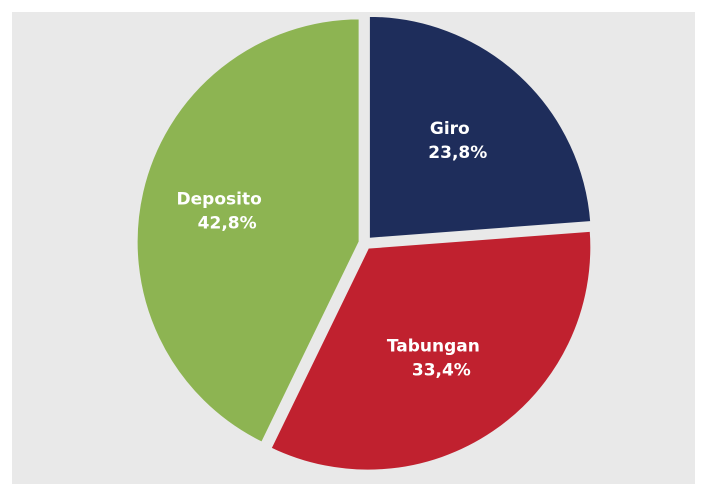  Describe the element at coordinates (433, 346) in the screenshot. I see `slice-label: Tabungan` at that location.